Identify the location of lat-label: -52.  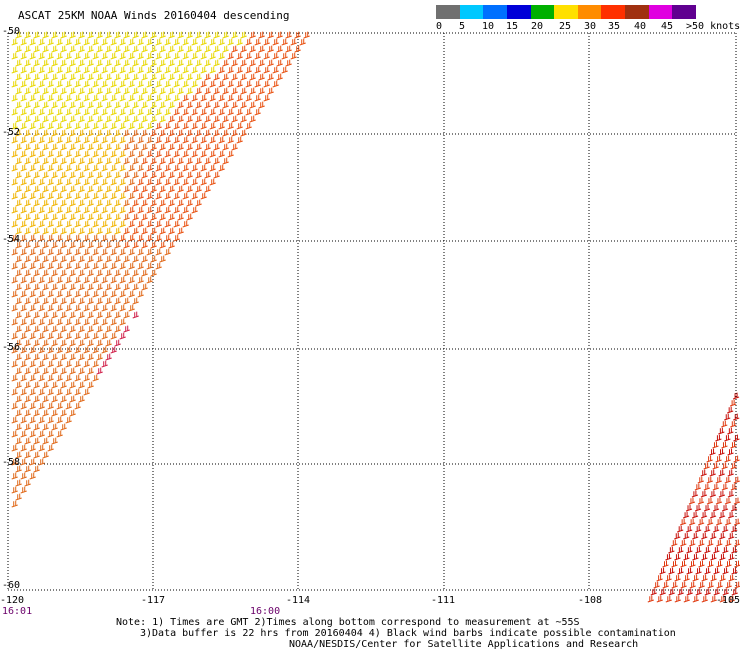
(11, 132).